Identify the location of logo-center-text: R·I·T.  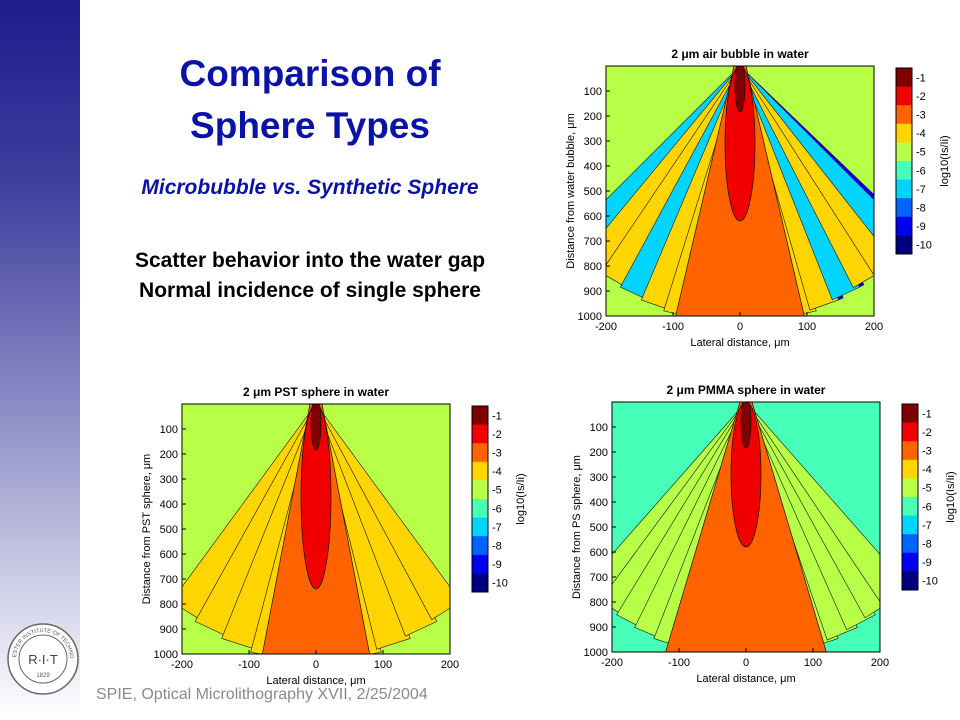
(43, 659).